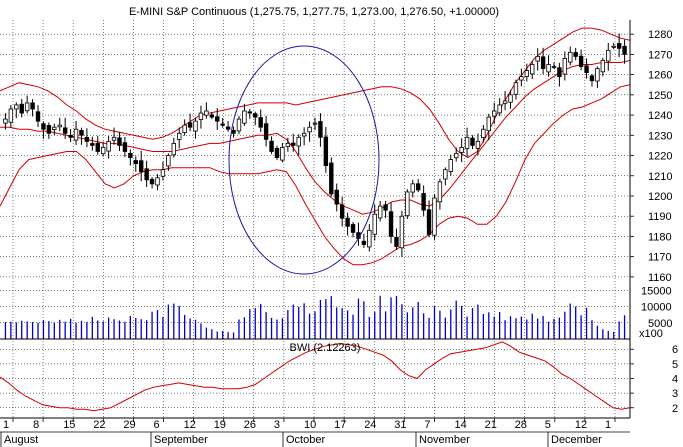 Image resolution: width=683 pixels, height=447 pixels. What do you see at coordinates (656, 291) in the screenshot?
I see `volume-tick-label: 15000` at bounding box center [656, 291].